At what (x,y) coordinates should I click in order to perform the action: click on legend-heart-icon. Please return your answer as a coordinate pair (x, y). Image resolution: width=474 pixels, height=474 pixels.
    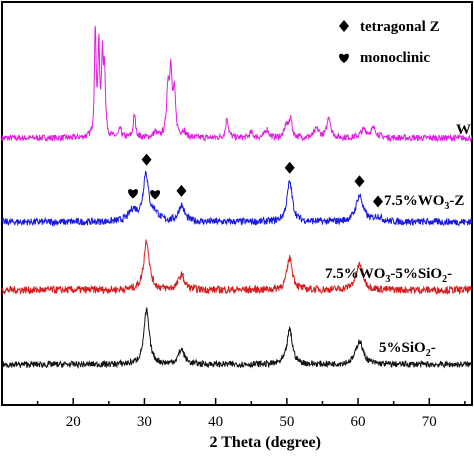
    Looking at the image, I should click on (344, 58).